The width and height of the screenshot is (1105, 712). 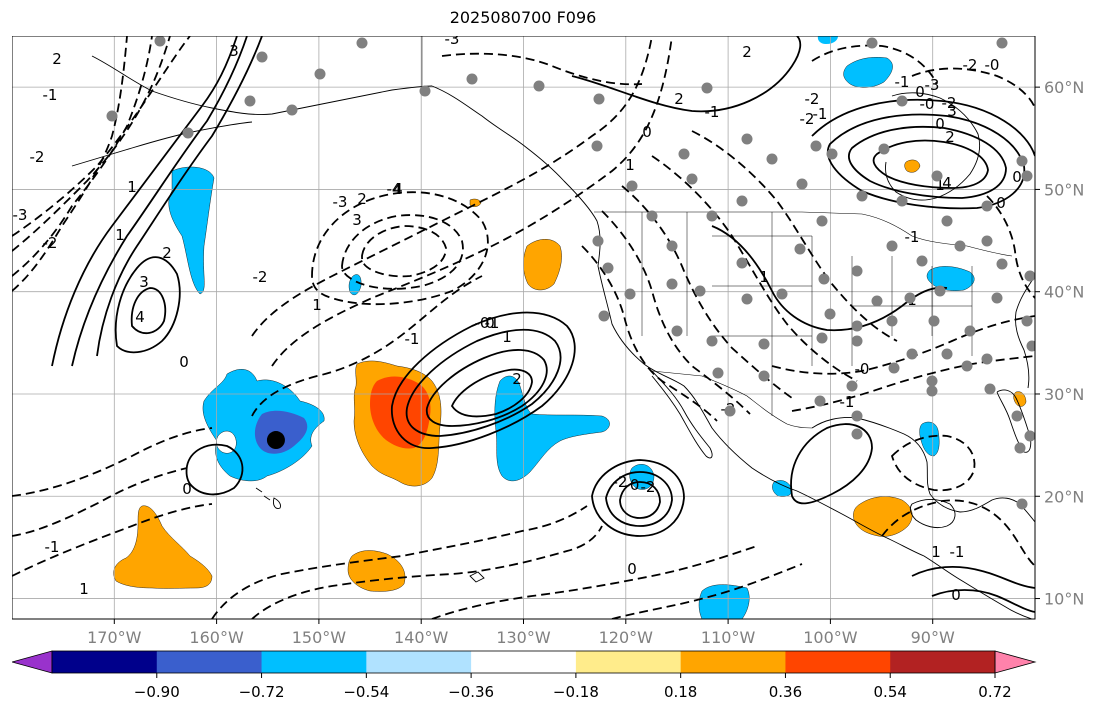 I want to click on contour-label: -4, so click(x=394, y=189).